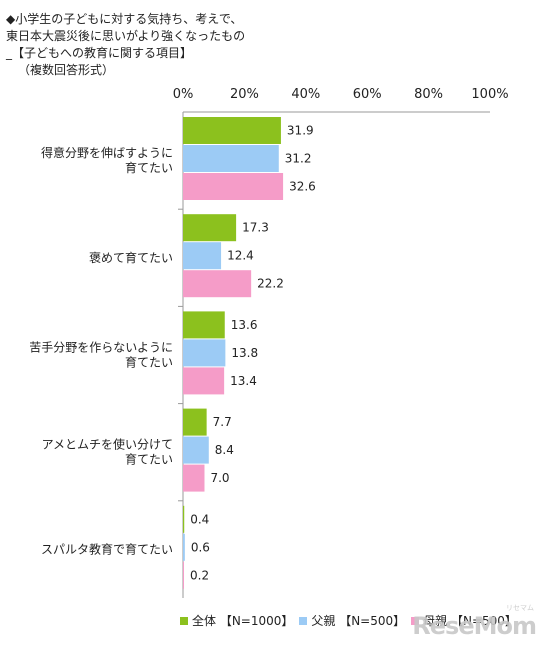 This screenshot has width=544, height=646. What do you see at coordinates (199, 519) in the screenshot?
I see `data-label: 0.4` at bounding box center [199, 519].